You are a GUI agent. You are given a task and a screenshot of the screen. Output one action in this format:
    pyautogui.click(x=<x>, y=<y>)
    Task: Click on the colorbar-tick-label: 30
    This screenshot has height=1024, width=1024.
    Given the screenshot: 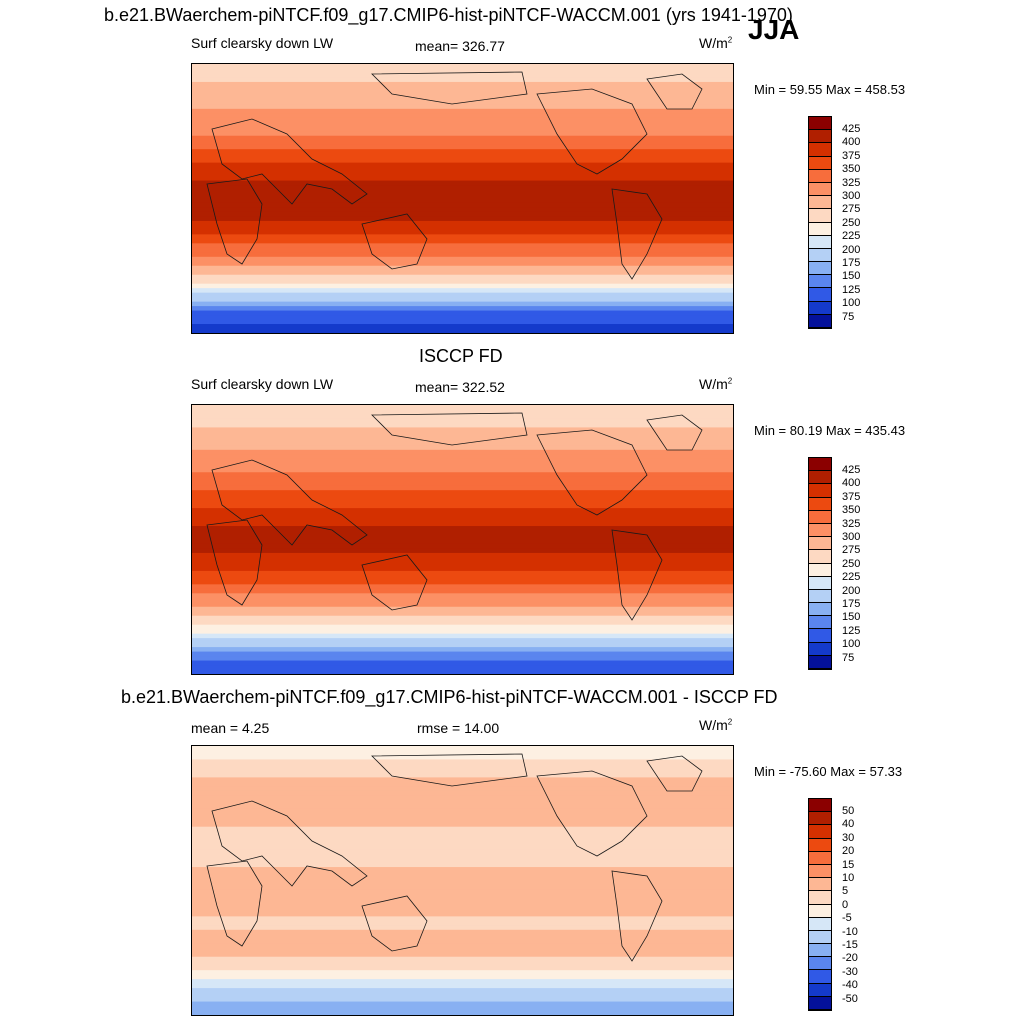 What is the action you would take?
    pyautogui.click(x=848, y=837)
    